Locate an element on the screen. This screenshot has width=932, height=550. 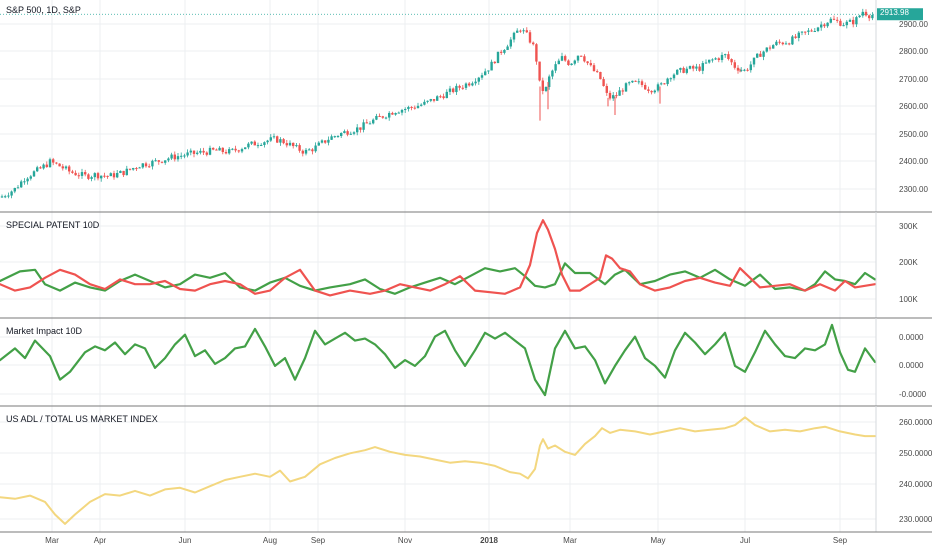
y-tick-label-2-0: -0.0000 is located at coordinates (913, 394).